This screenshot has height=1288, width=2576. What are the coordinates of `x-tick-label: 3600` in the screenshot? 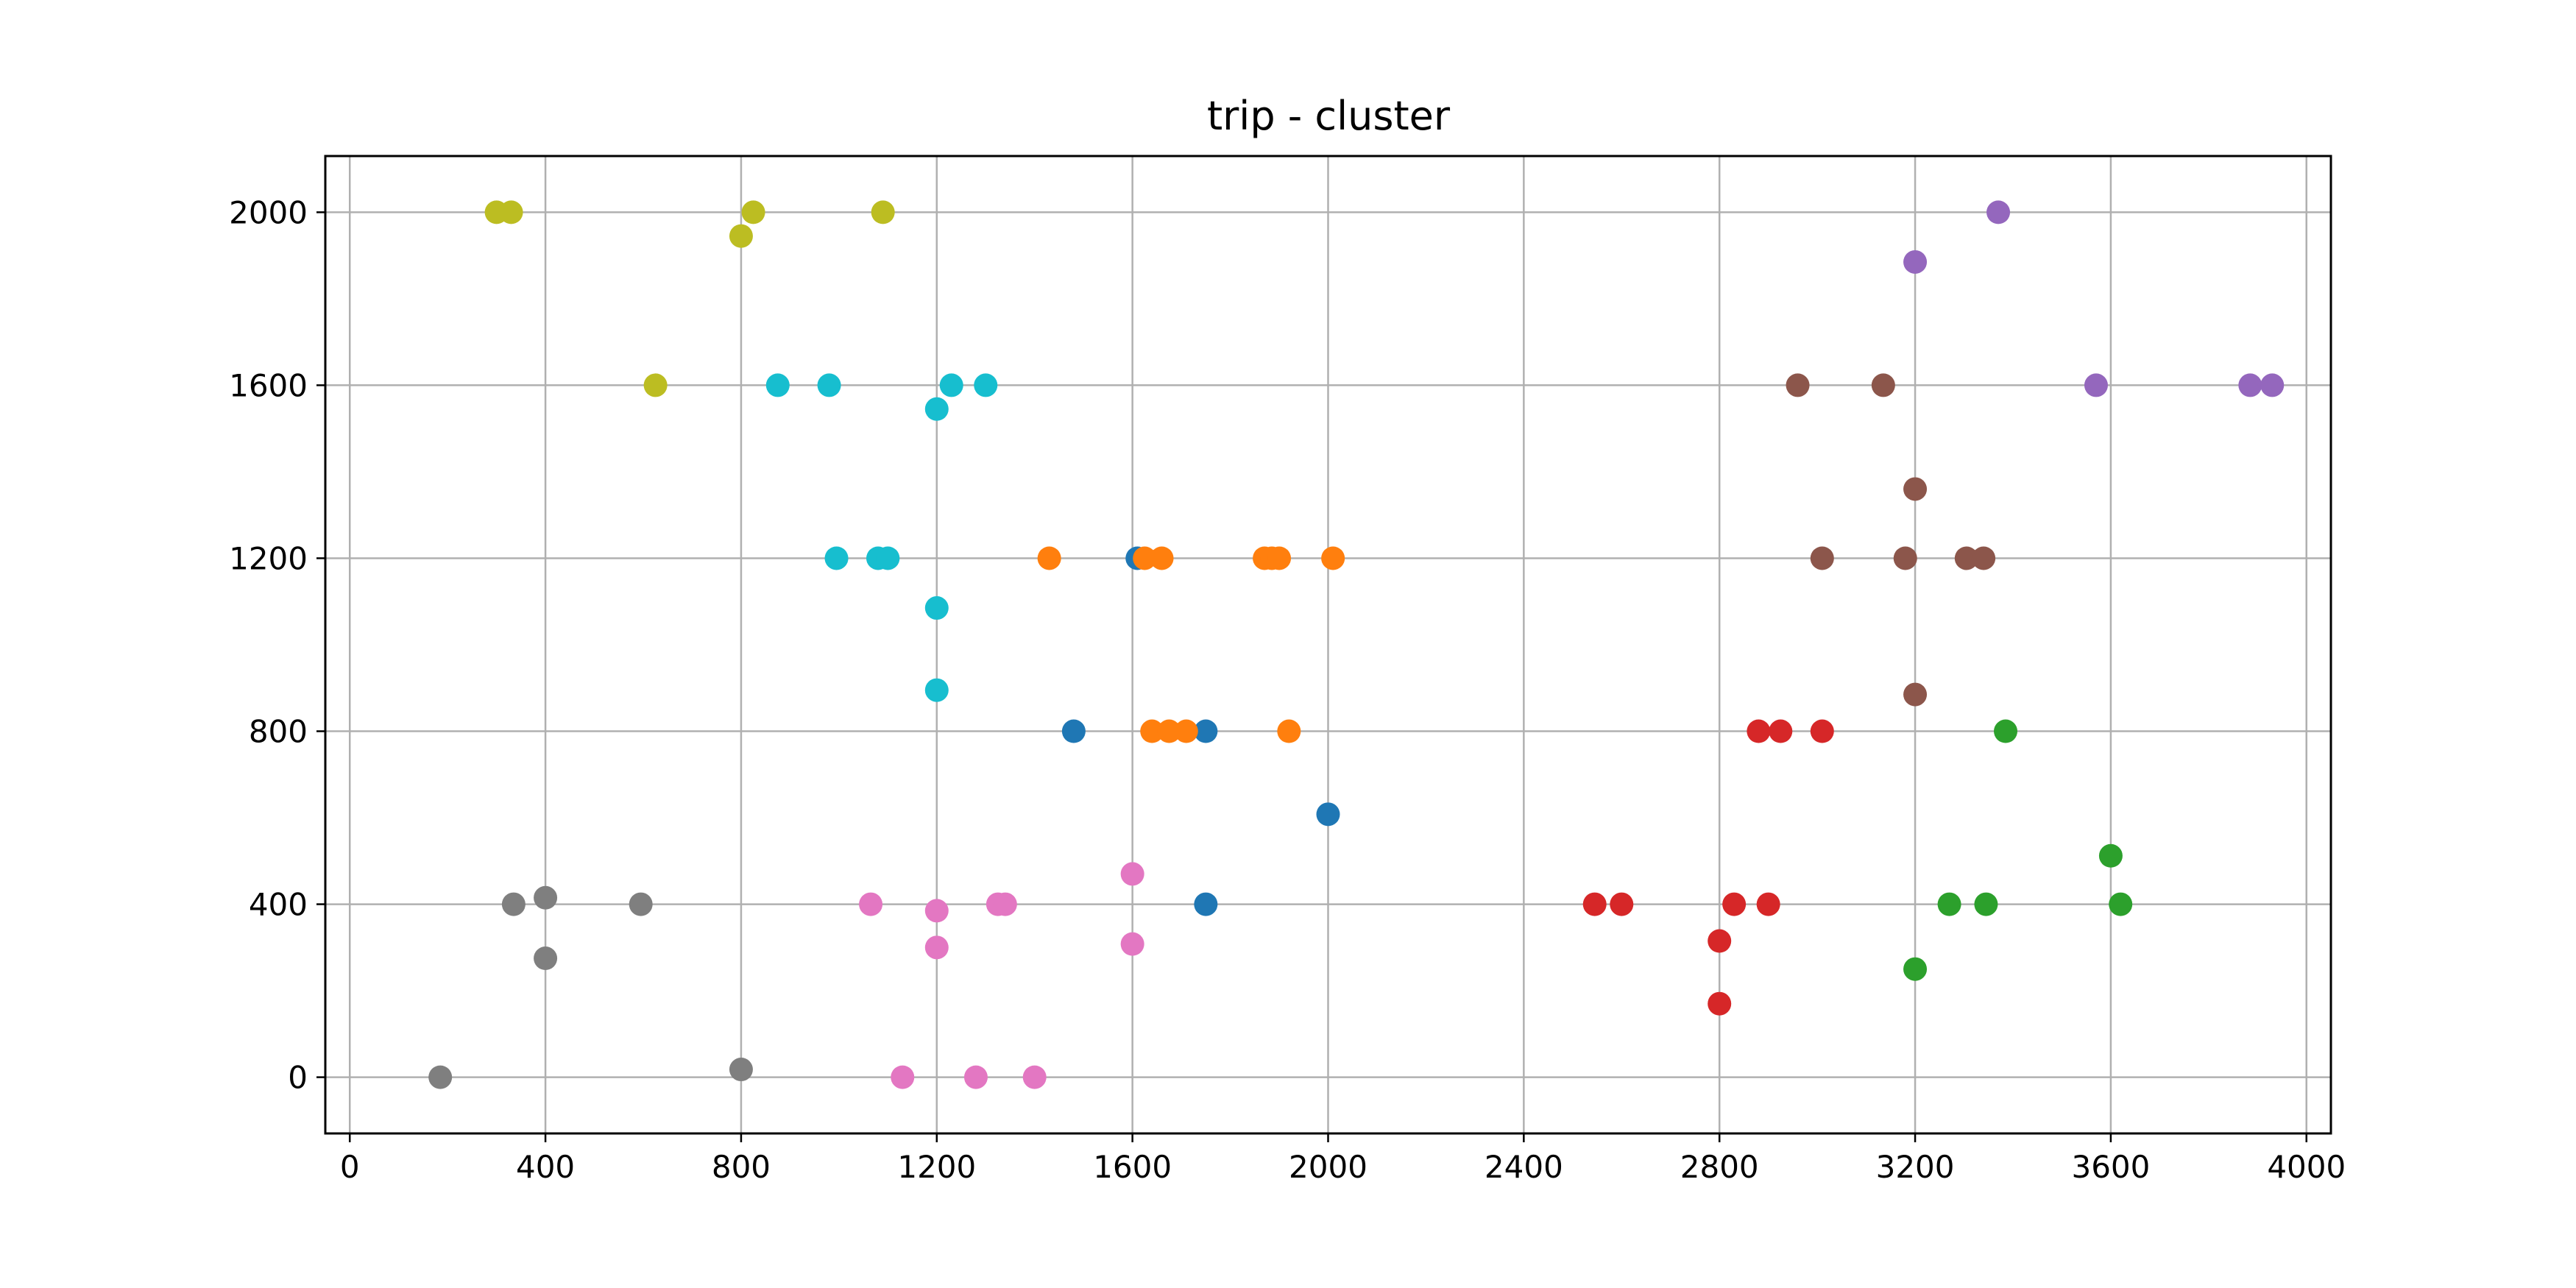 It's located at (2110, 1167).